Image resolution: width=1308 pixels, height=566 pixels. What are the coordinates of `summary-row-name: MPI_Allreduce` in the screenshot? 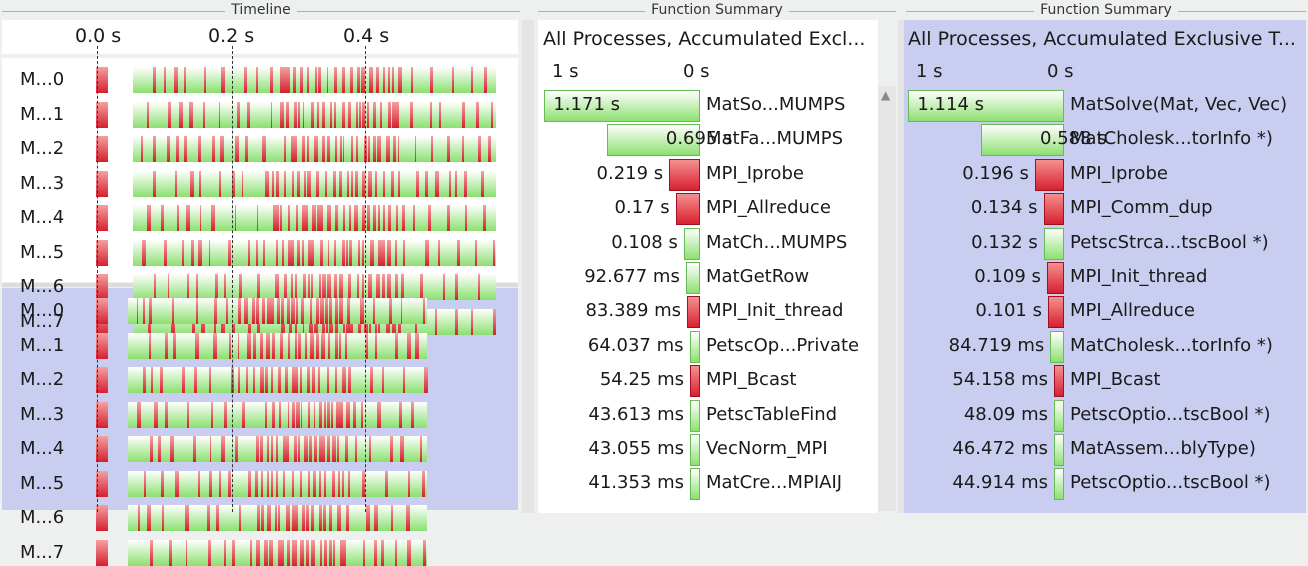 It's located at (768, 208).